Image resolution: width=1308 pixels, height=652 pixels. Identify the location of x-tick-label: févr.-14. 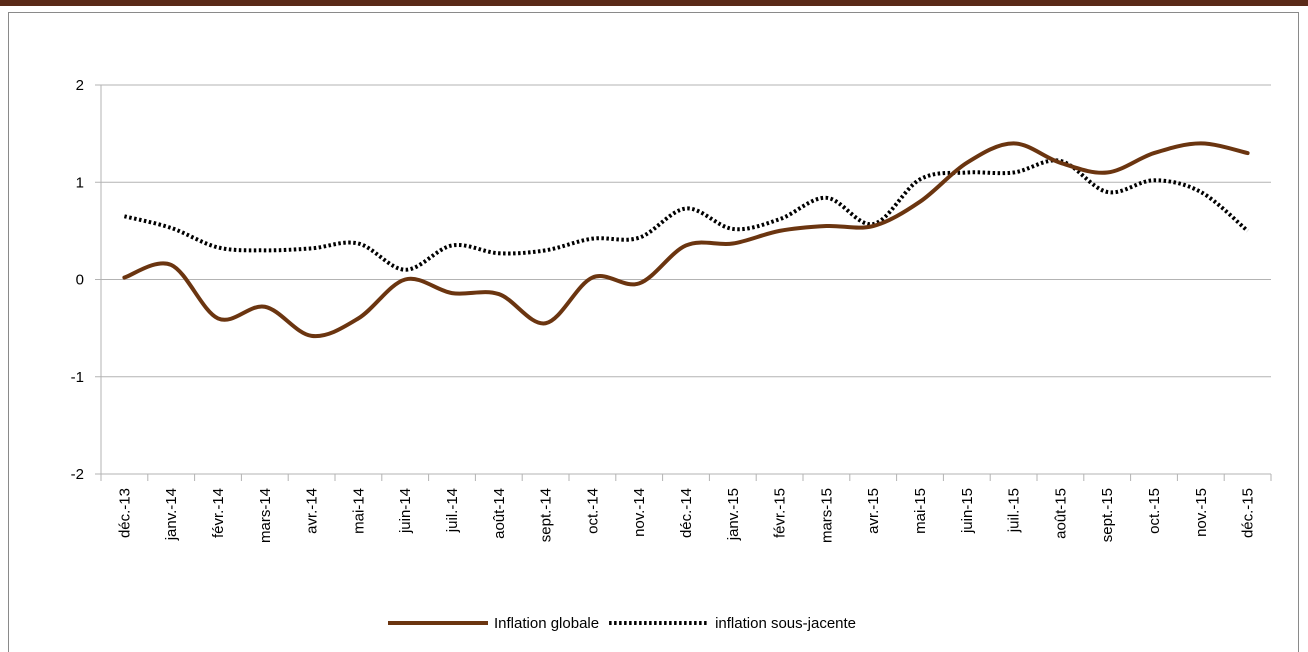
(218, 513).